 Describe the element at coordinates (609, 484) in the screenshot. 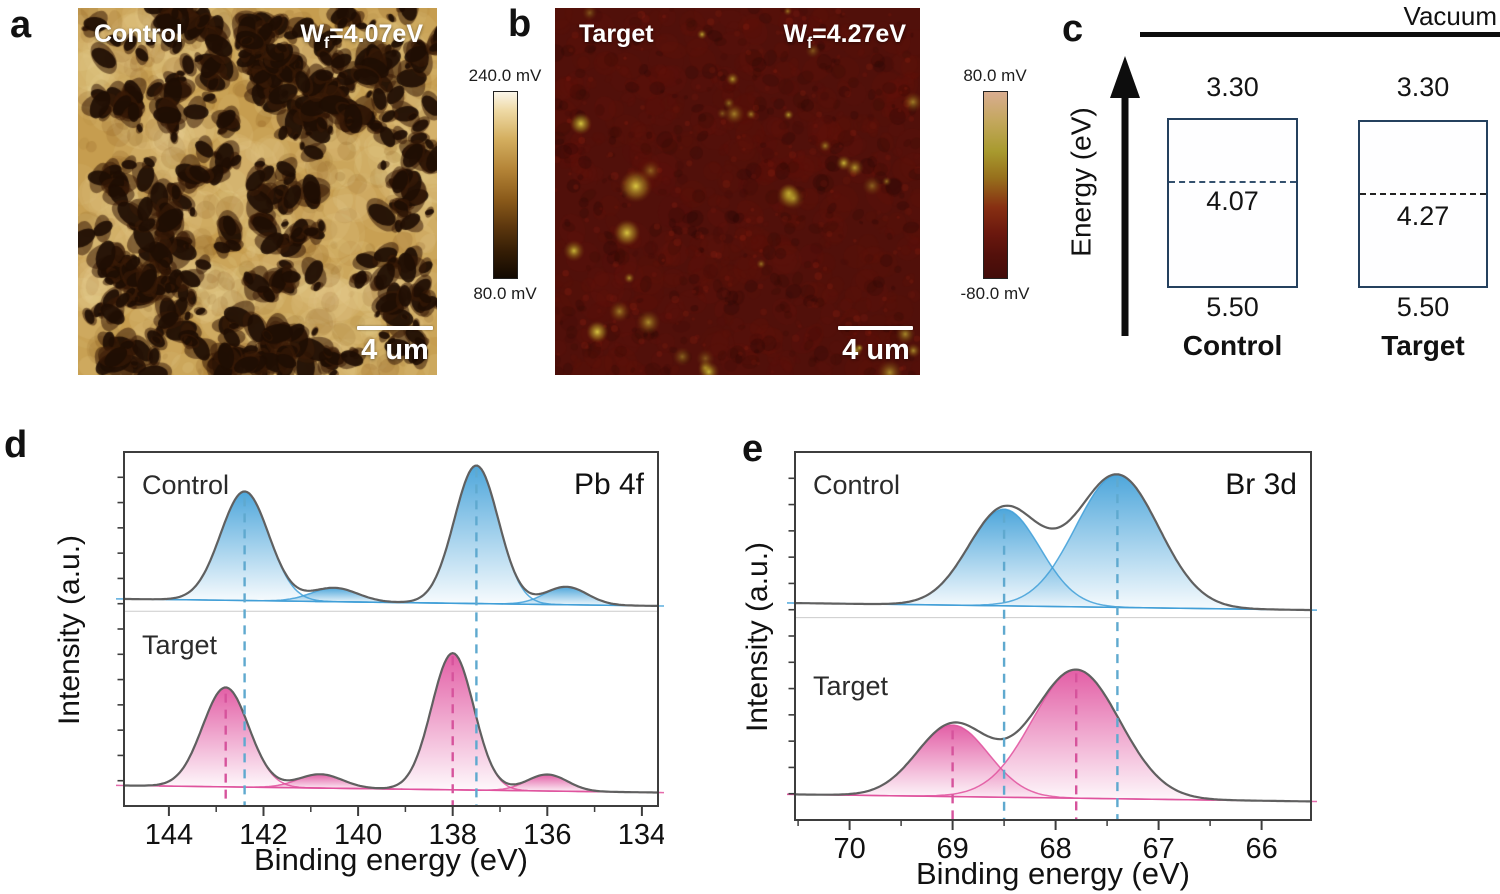

I see `chart-title: Pb 4f` at that location.